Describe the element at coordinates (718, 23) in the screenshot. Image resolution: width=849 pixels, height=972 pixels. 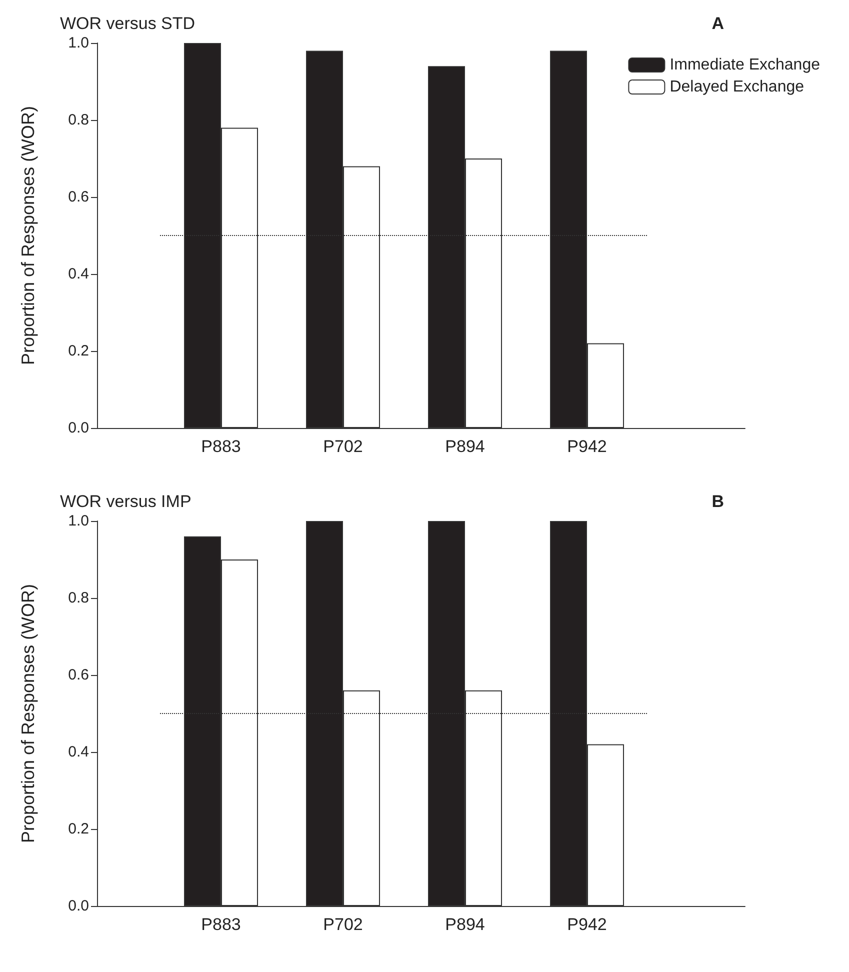
I see `text: A` at that location.